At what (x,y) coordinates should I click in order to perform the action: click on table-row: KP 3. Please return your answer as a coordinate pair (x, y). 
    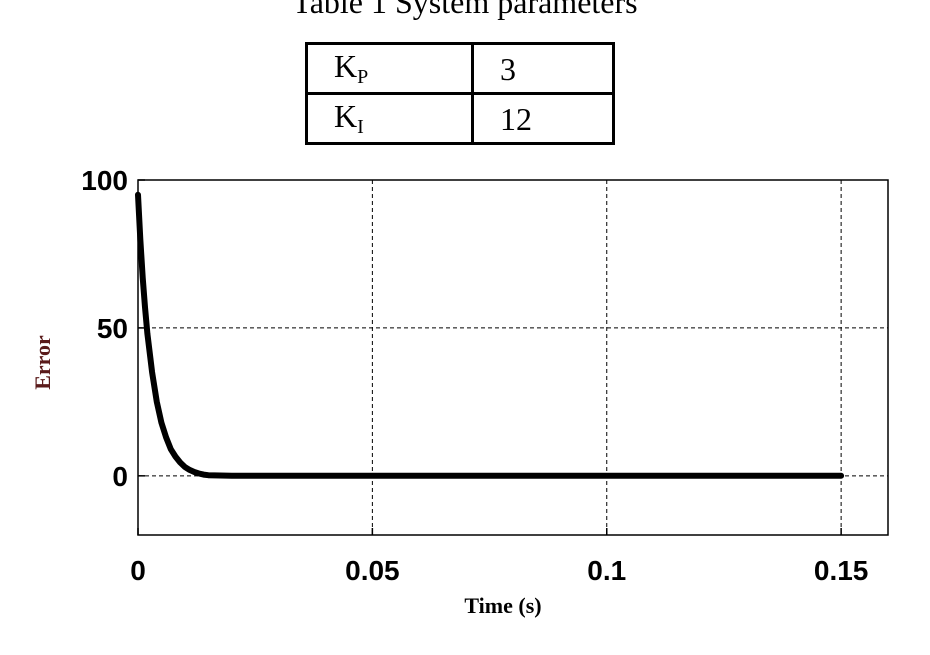
    Looking at the image, I should click on (460, 68).